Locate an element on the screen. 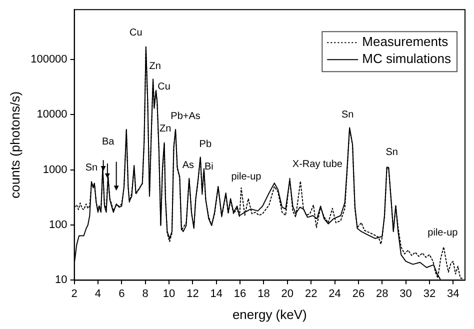  annotation: Pb is located at coordinates (205, 144).